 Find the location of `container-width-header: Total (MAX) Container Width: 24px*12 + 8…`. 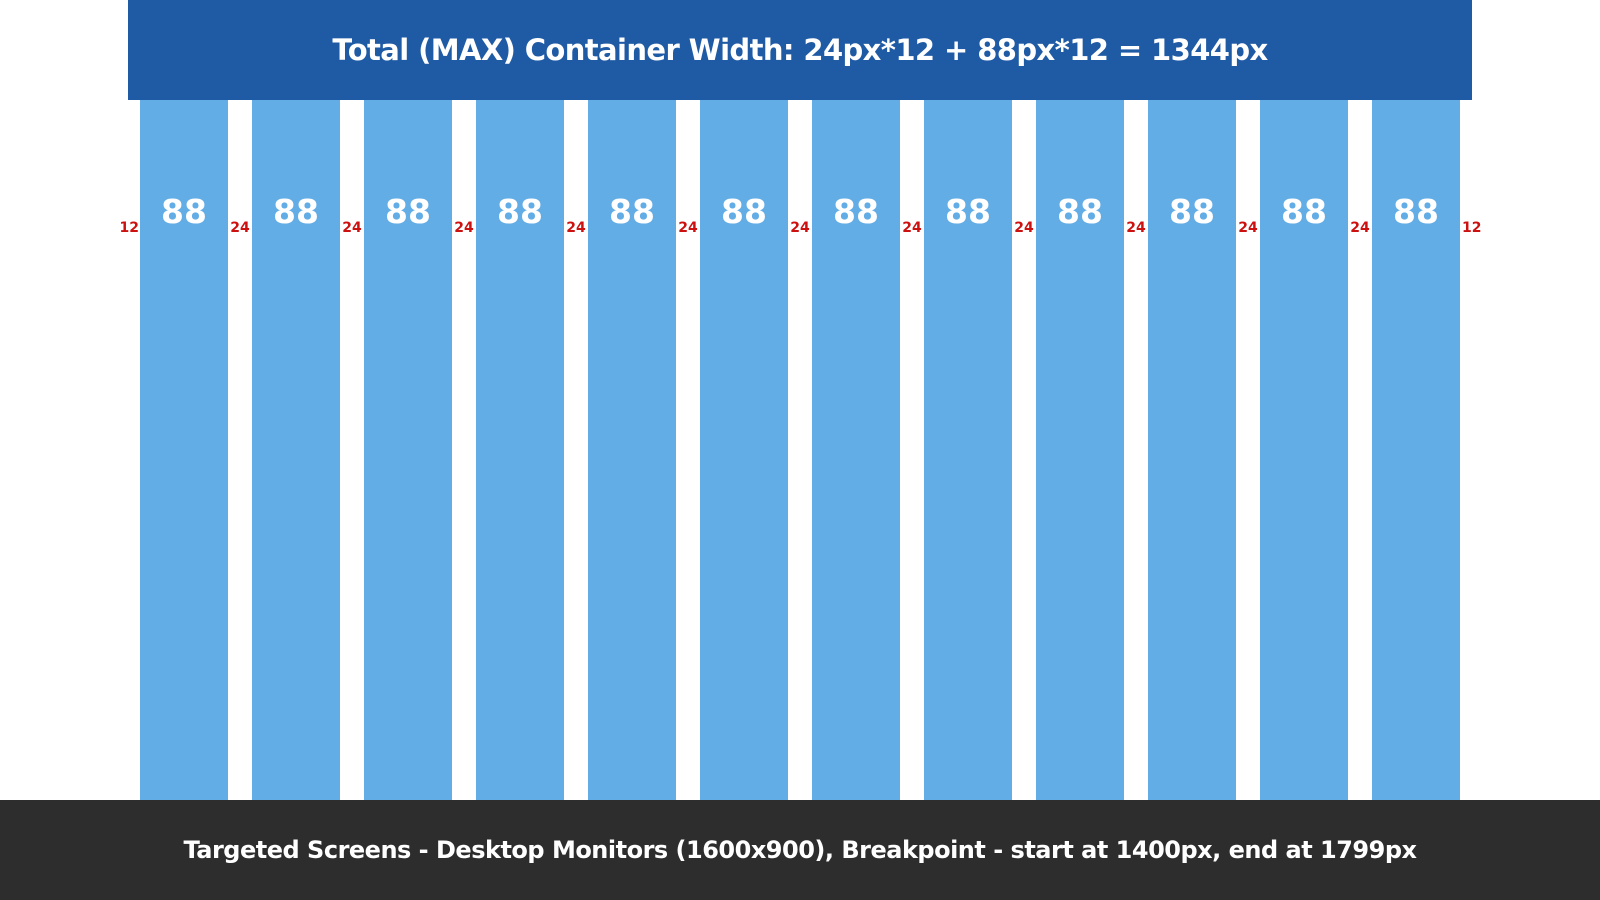

container-width-header: Total (MAX) Container Width: 24px*12 + 8… is located at coordinates (800, 50).